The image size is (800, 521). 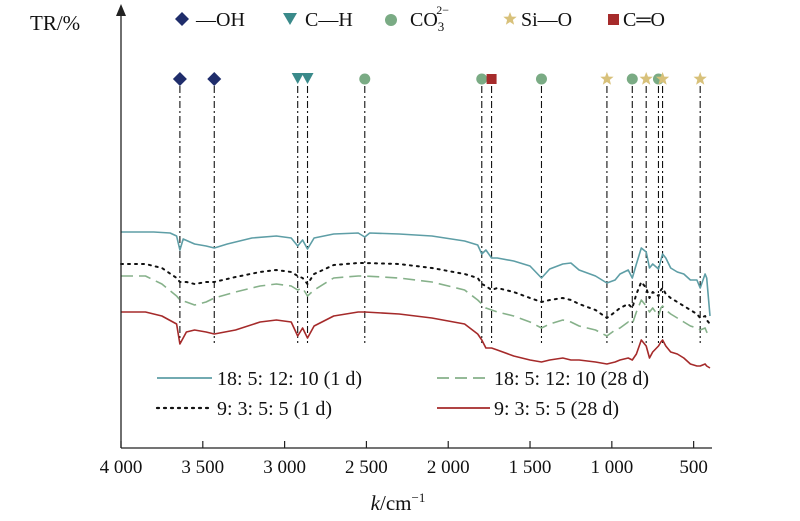 I want to click on legend-co: C═O, so click(x=636, y=20).